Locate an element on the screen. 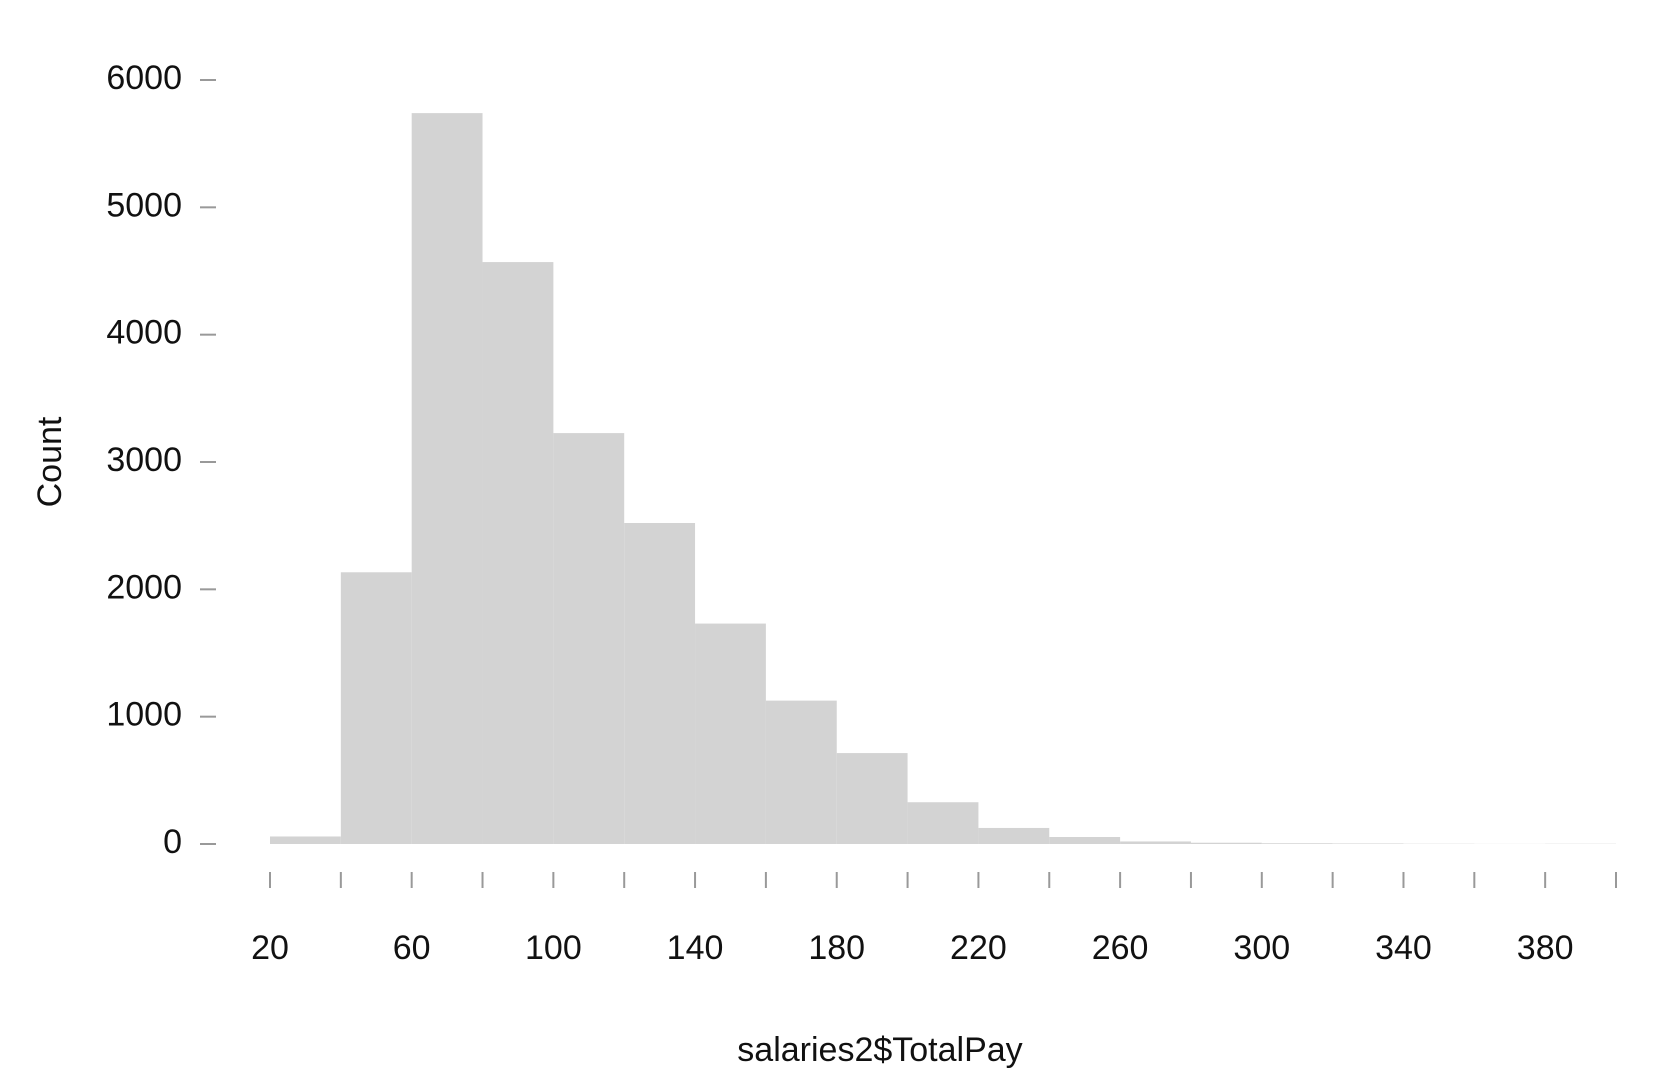  y-tick-label: 5000 is located at coordinates (144, 205).